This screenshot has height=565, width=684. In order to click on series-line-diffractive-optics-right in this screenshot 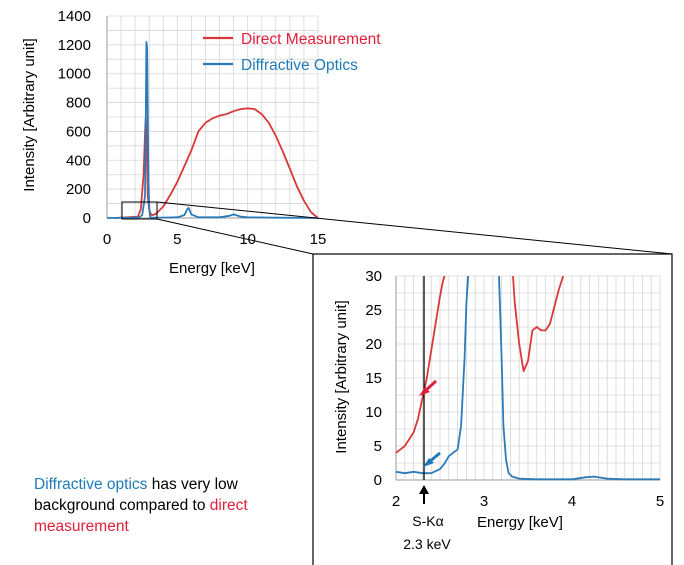, I will do `click(579, 378)`.